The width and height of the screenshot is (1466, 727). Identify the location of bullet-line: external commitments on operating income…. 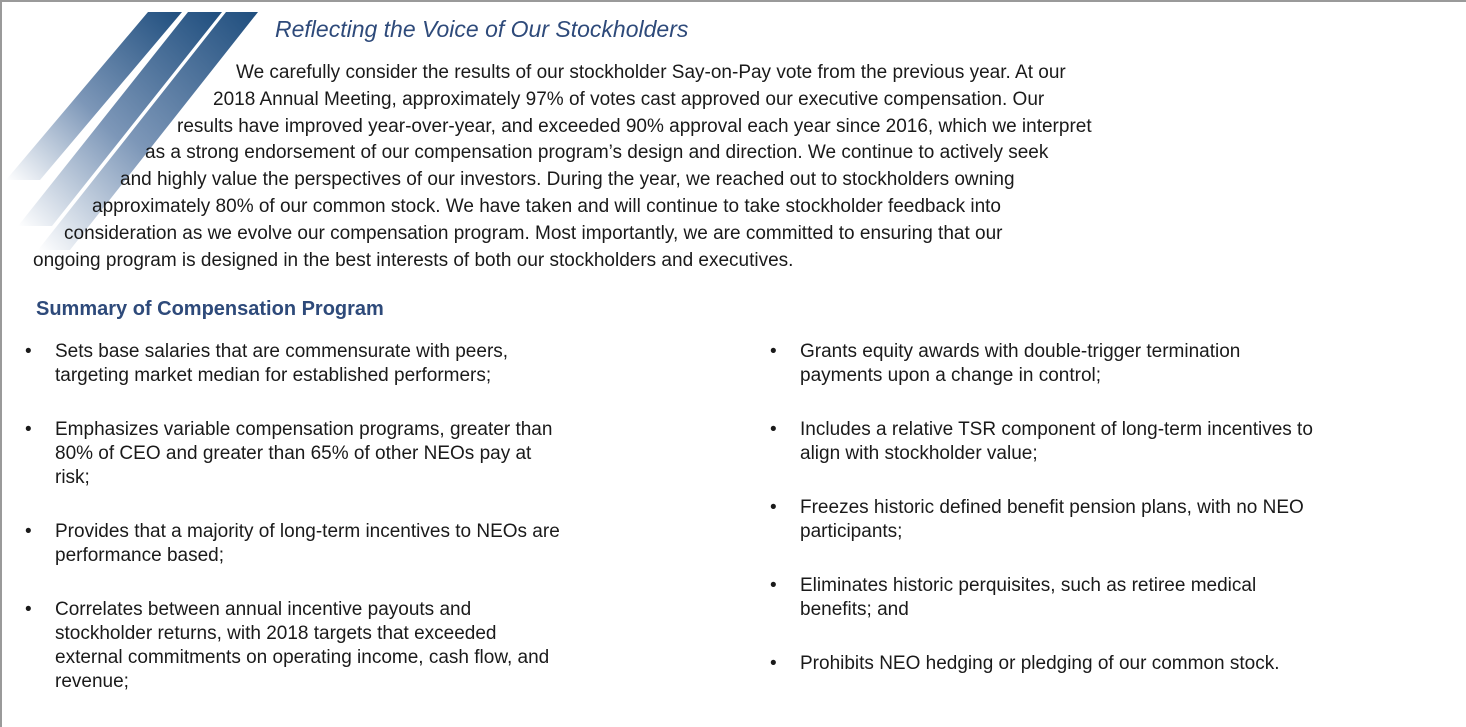
(302, 657).